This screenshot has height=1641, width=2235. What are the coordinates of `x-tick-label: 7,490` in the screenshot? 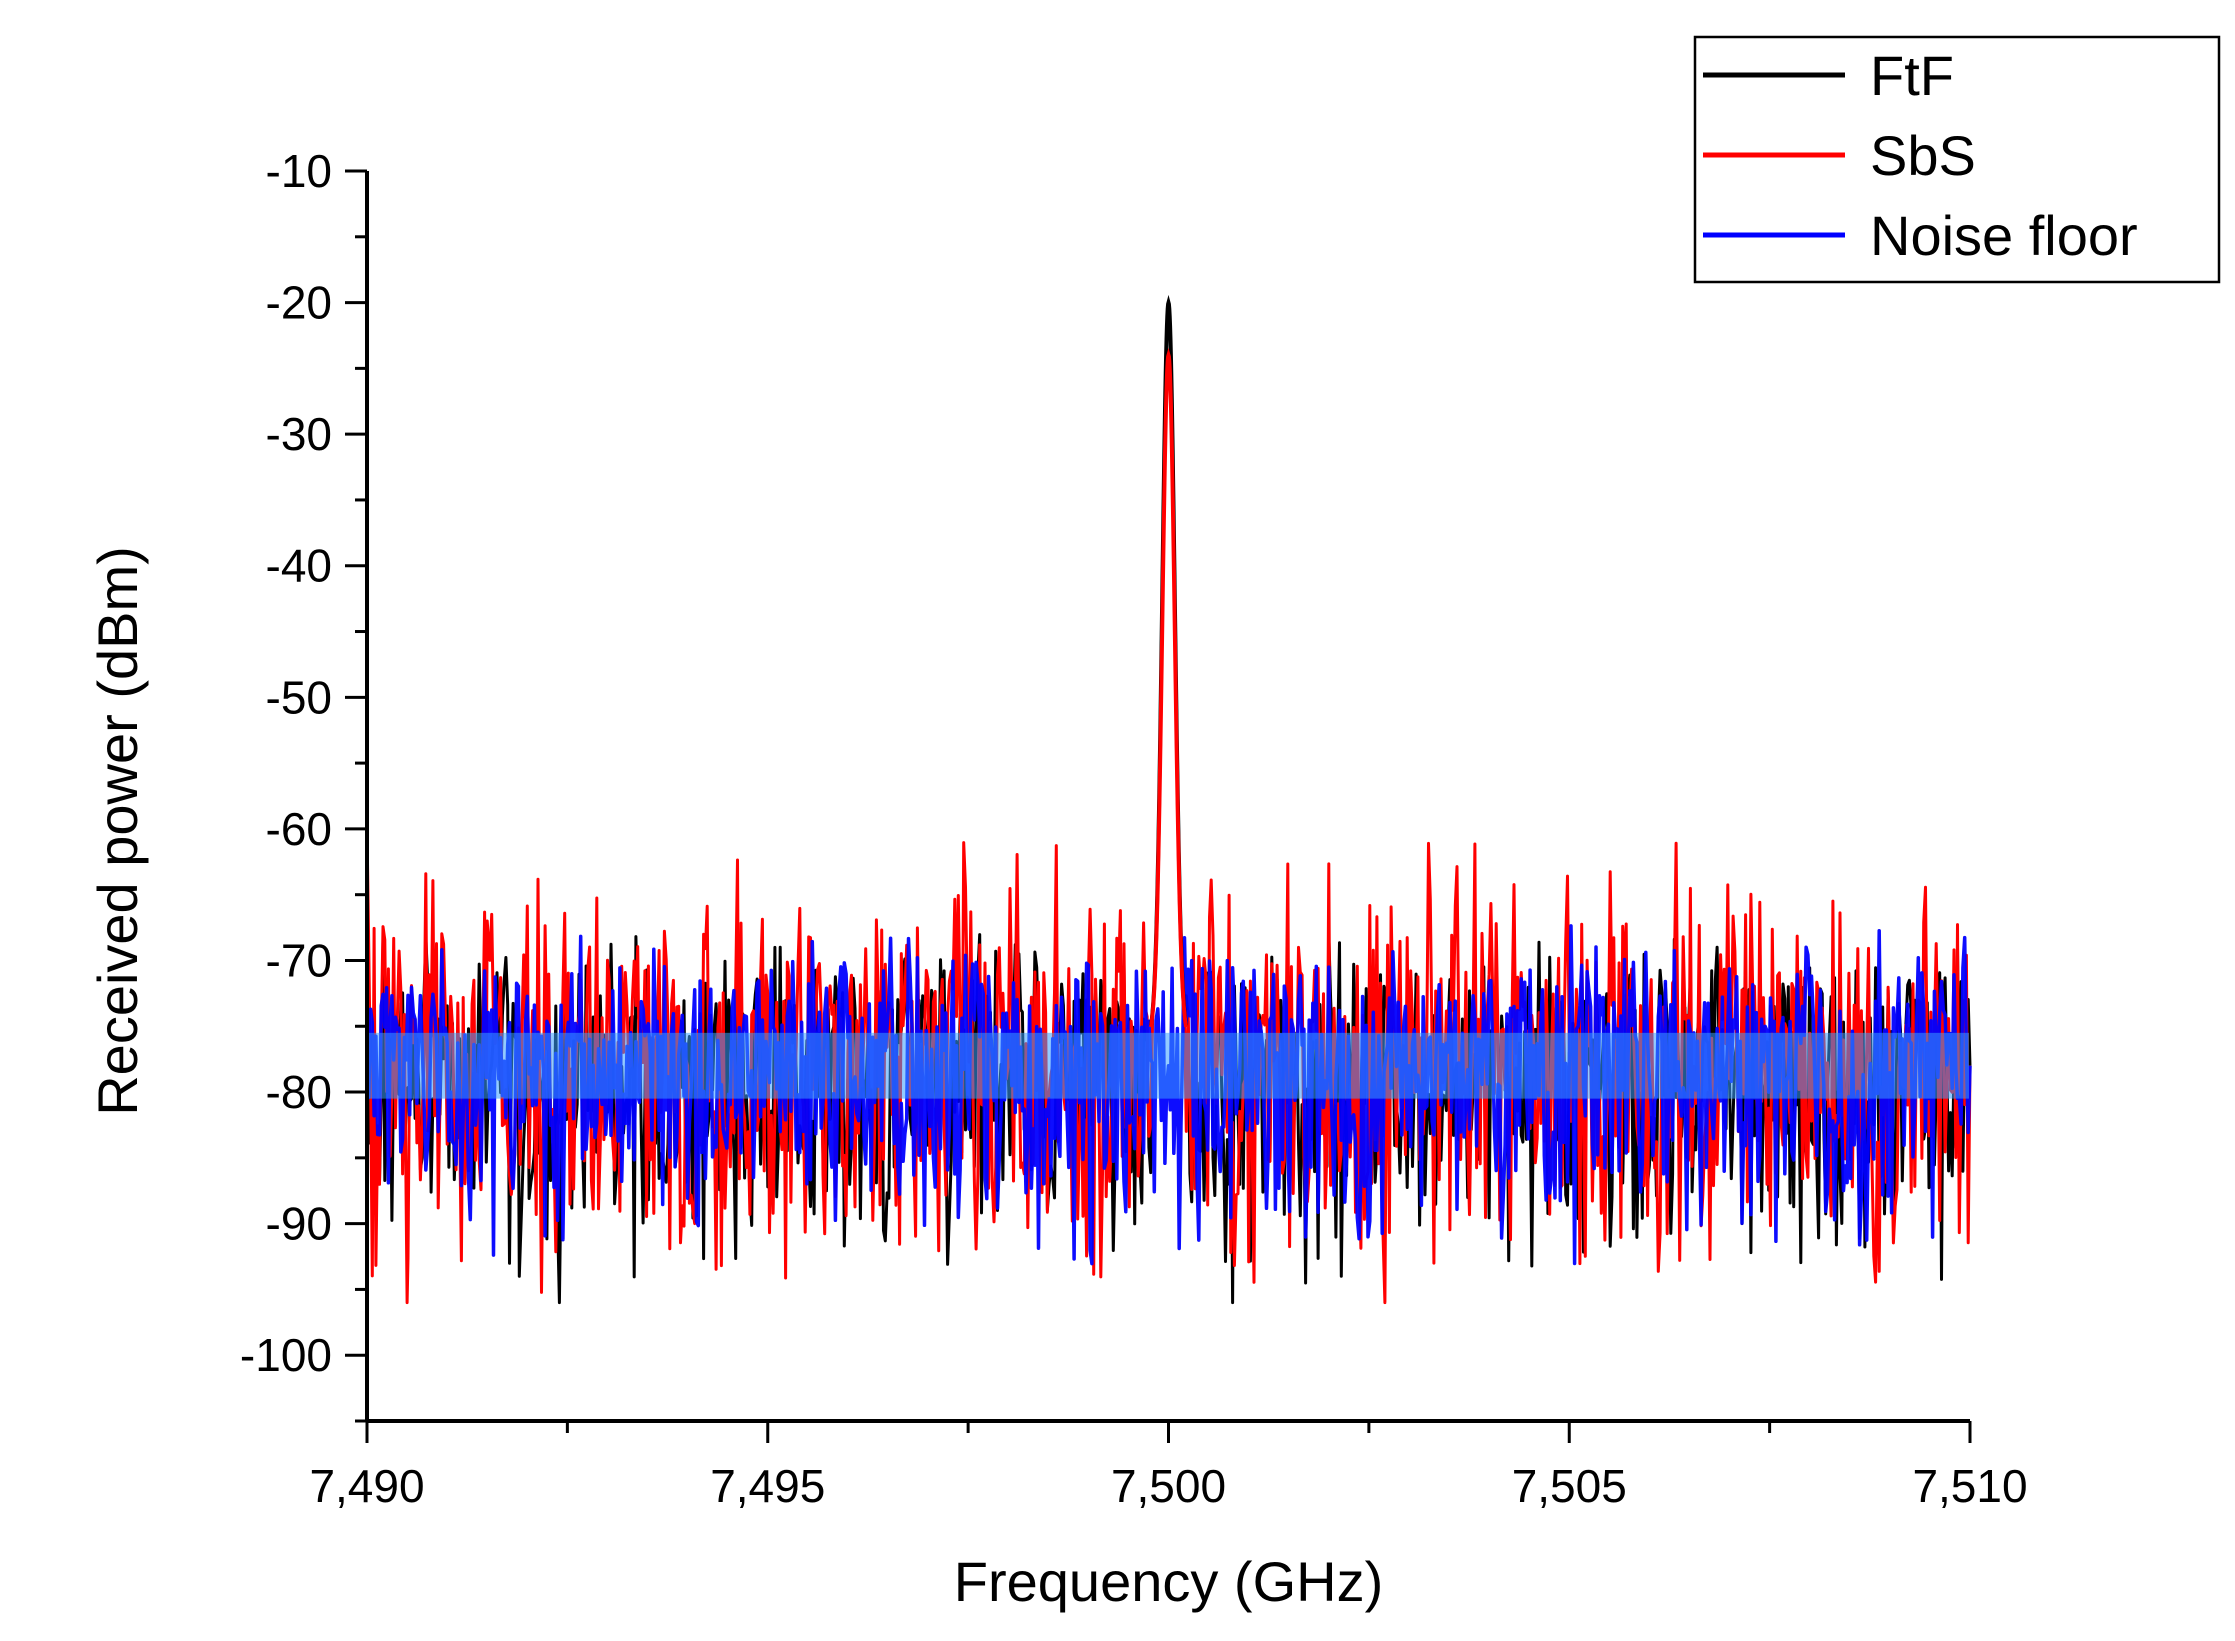 It's located at (366, 1486).